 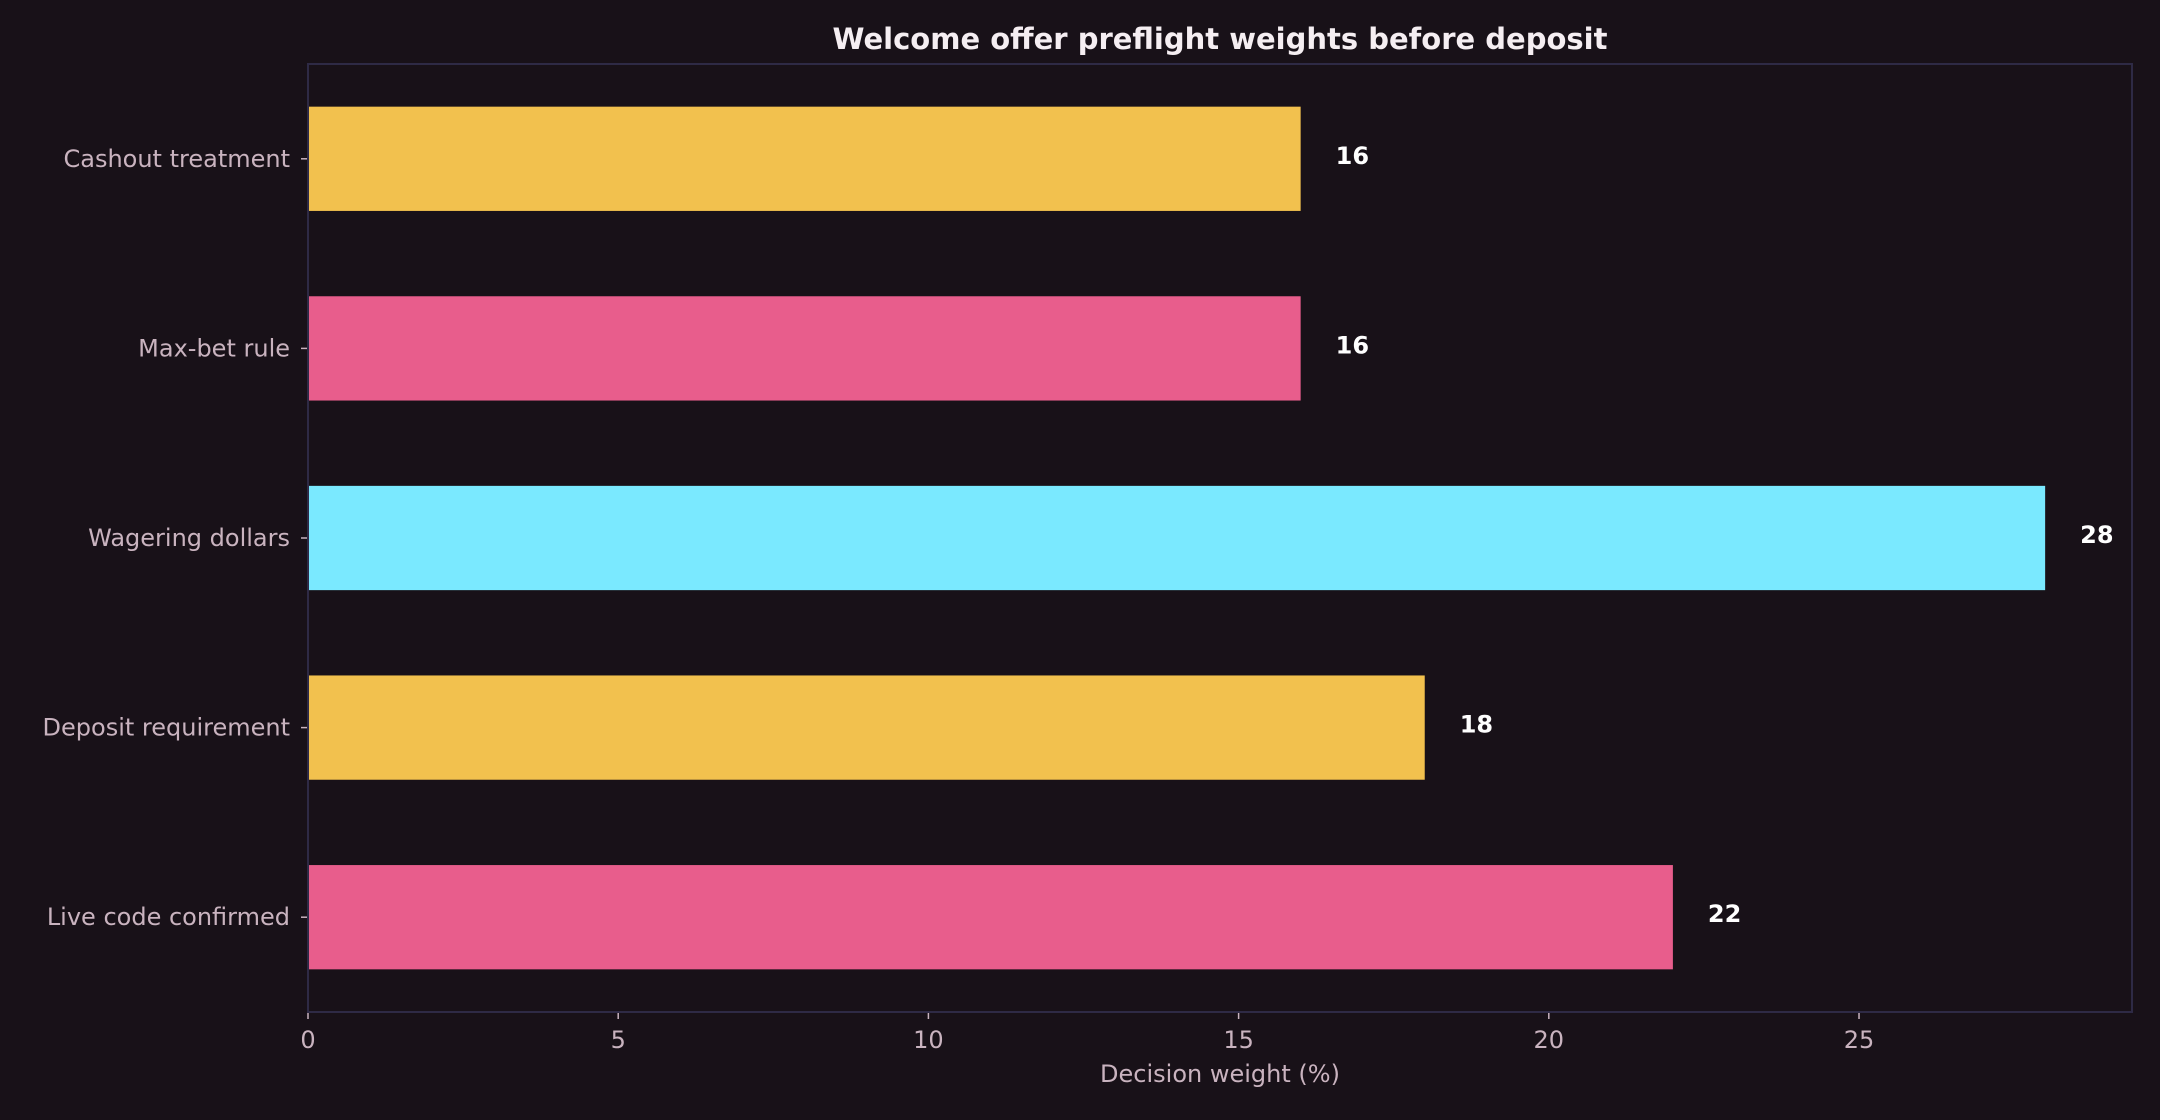 I want to click on category-label: Live code confirmed, so click(x=168, y=917).